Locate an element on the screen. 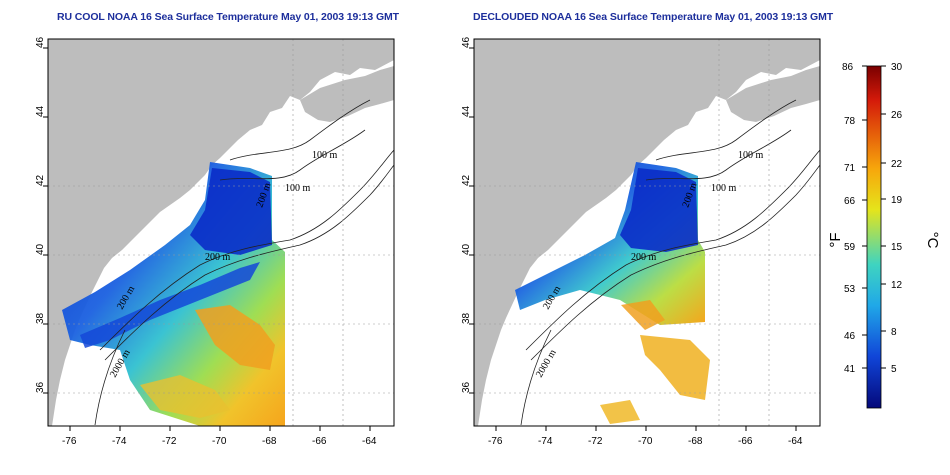  colorbar-gradient is located at coordinates (874, 237).